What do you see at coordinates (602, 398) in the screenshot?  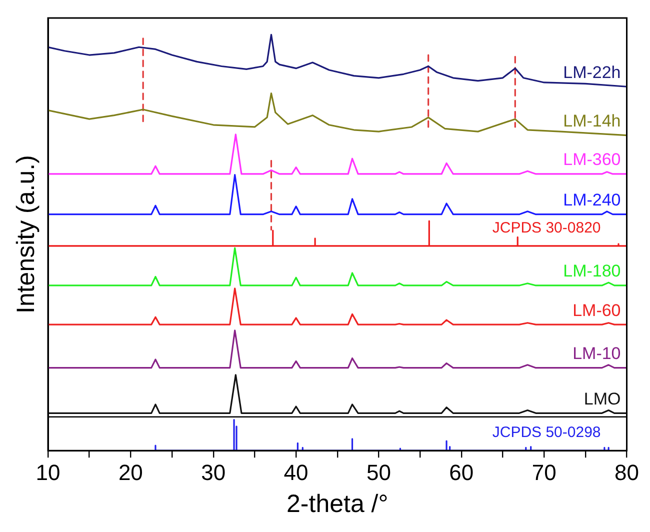 I see `series-label: LMO` at bounding box center [602, 398].